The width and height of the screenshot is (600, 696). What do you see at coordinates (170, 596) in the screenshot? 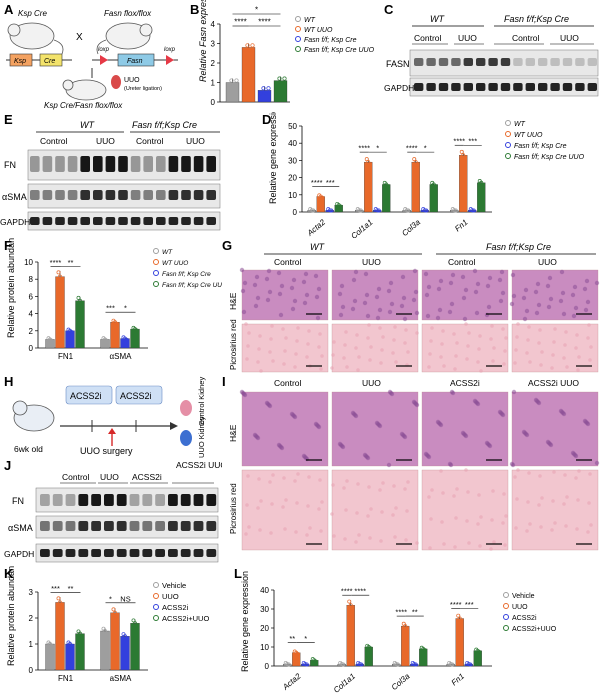
I see `legend-label: UUO` at bounding box center [170, 596].